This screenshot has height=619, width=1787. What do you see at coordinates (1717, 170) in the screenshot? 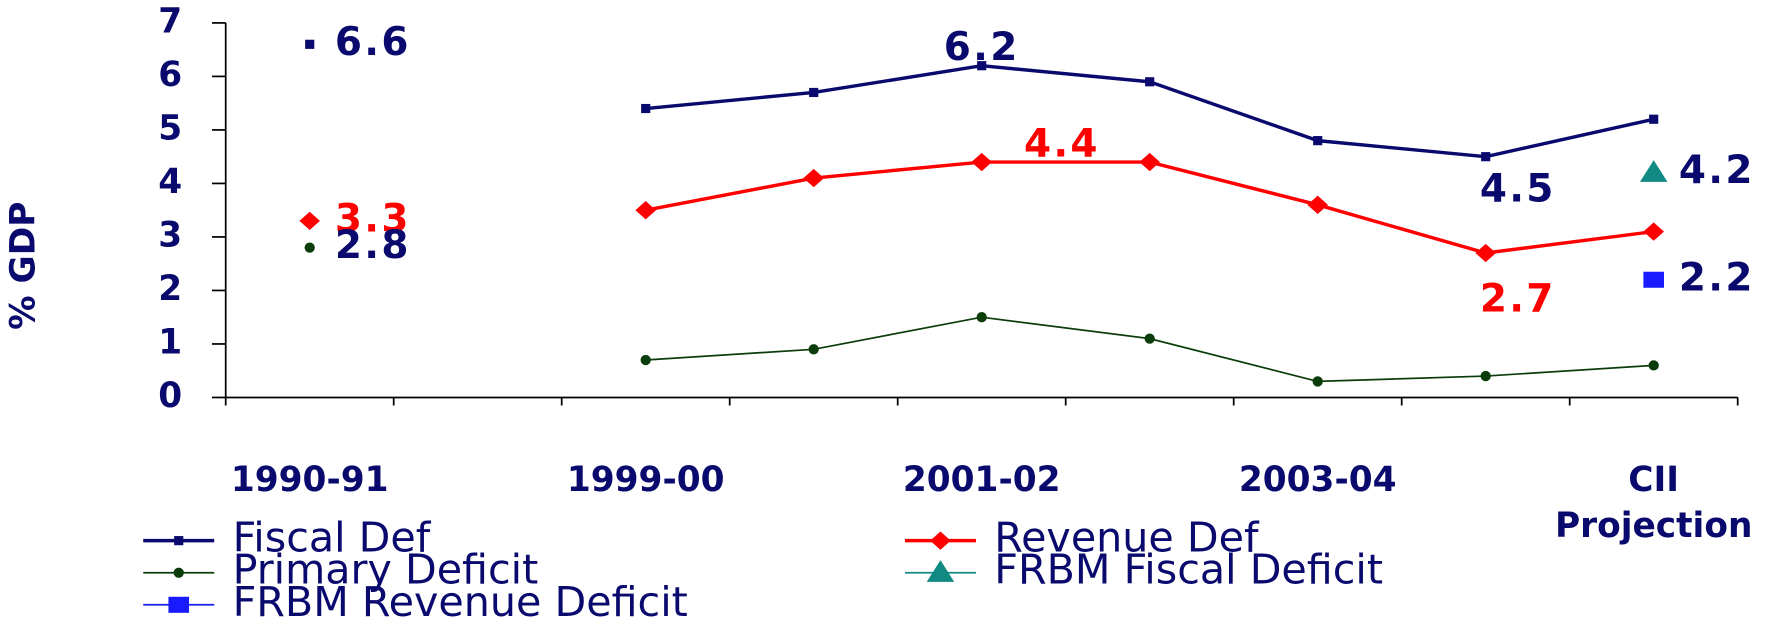
I see `data-label: 4.2` at bounding box center [1717, 170].